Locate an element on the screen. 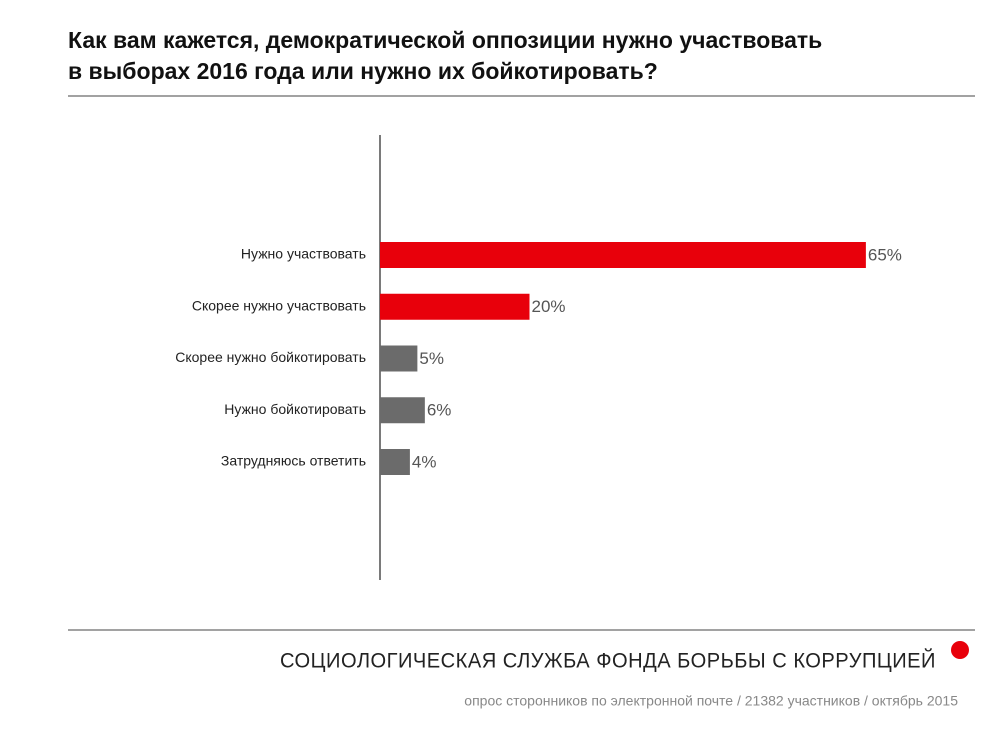  value-label: 5% is located at coordinates (431, 358).